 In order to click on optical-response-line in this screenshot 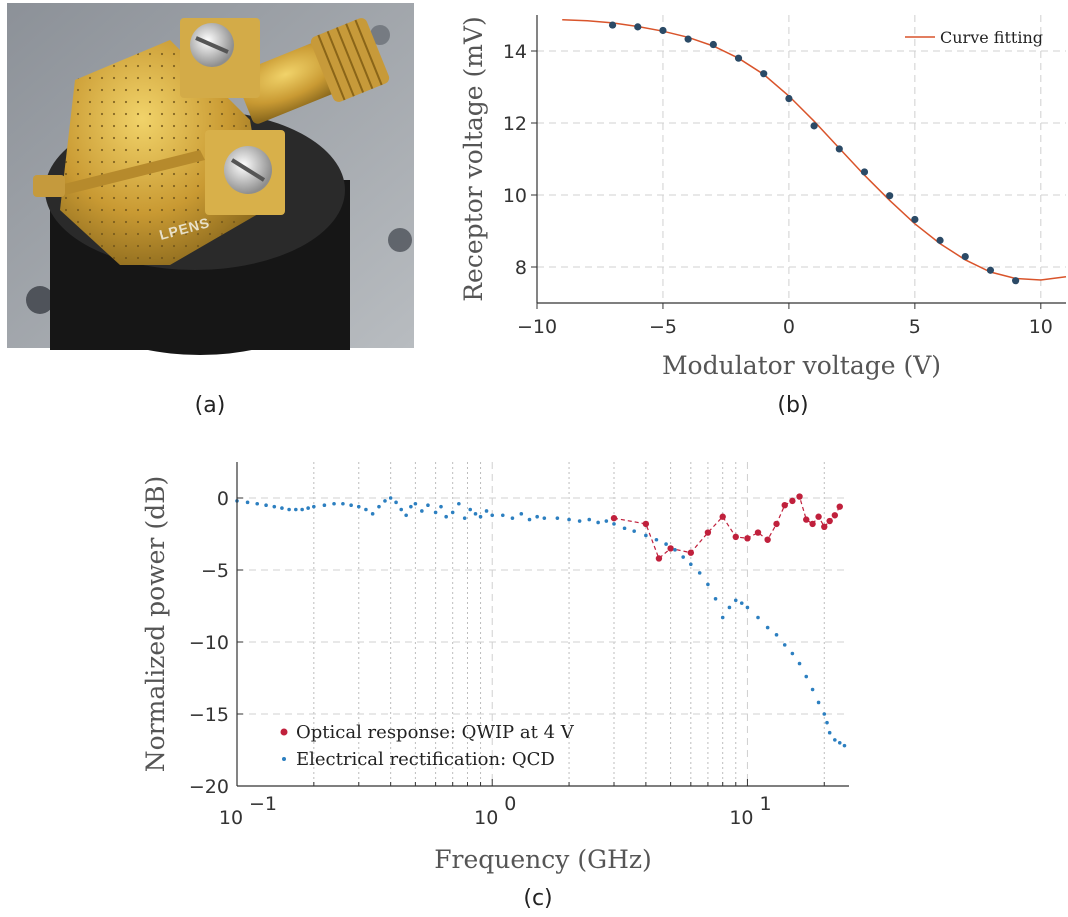, I will do `click(727, 527)`.